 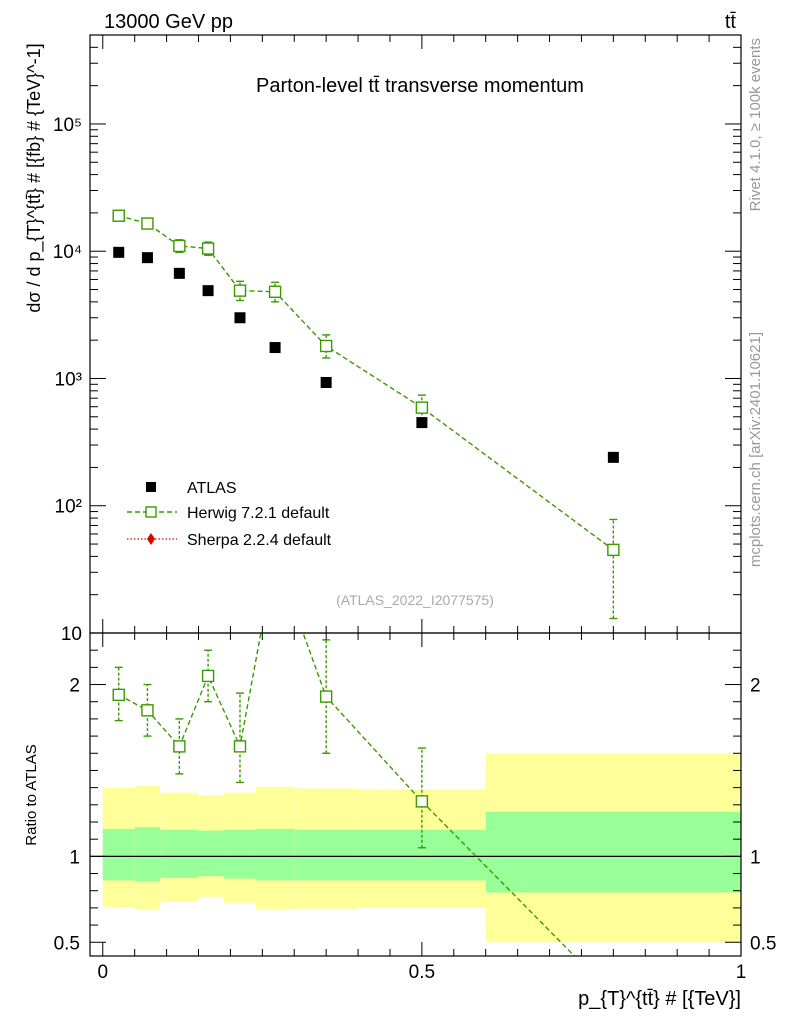 What do you see at coordinates (71, 634) in the screenshot?
I see `y-tick-label: 10` at bounding box center [71, 634].